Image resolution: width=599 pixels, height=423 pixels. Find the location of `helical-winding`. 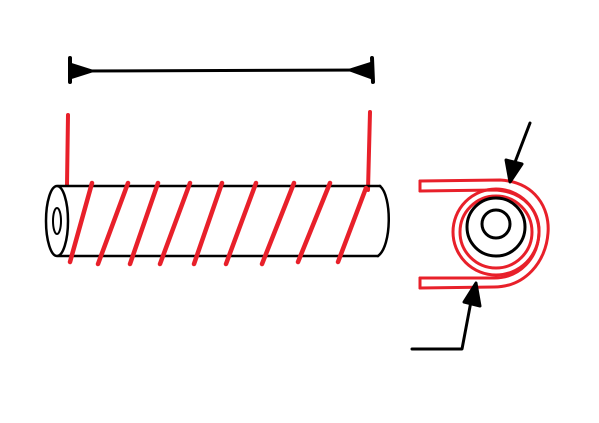

helical-winding is located at coordinates (218, 223).